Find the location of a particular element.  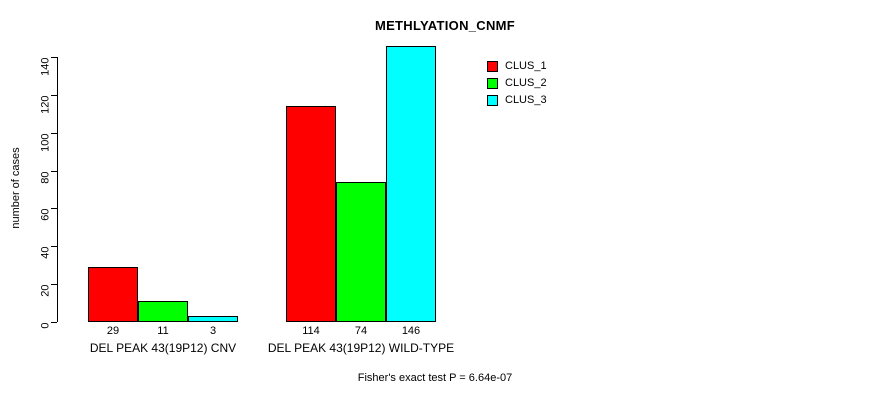

footer-note: Fisher's exact test P = 6.64e-07 is located at coordinates (445, 378).